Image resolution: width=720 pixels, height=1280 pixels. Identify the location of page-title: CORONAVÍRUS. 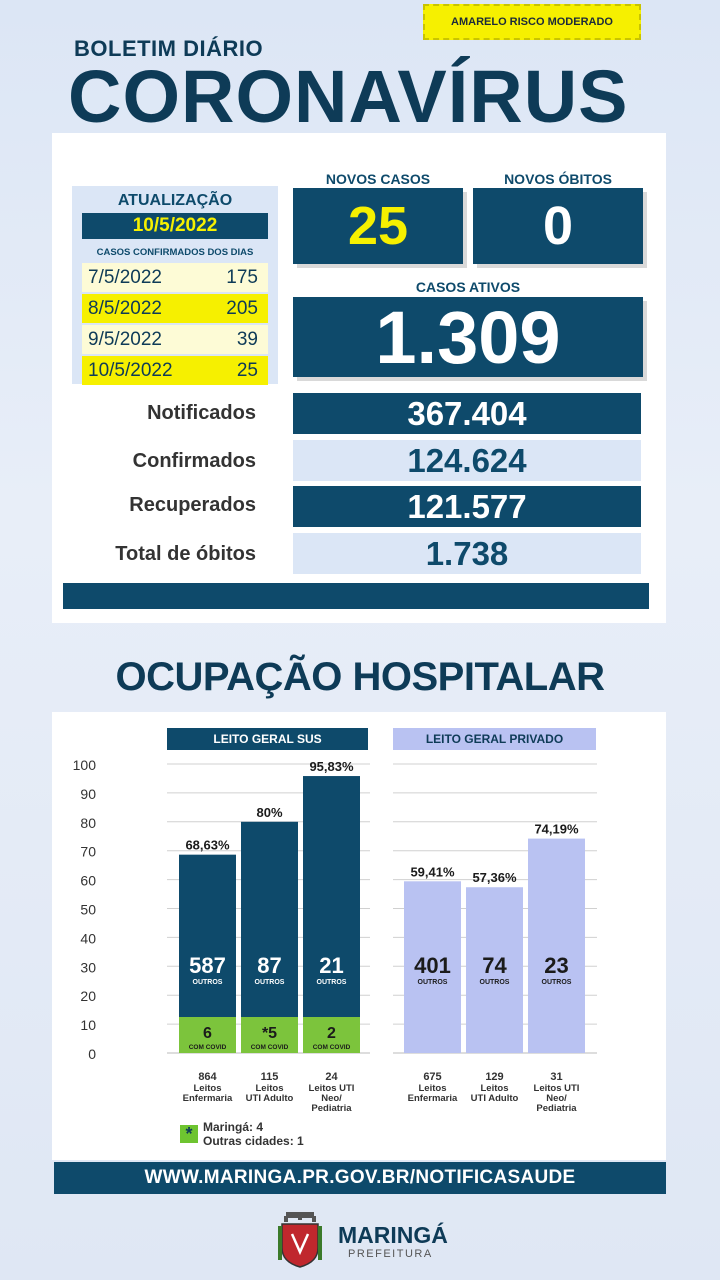
(348, 96).